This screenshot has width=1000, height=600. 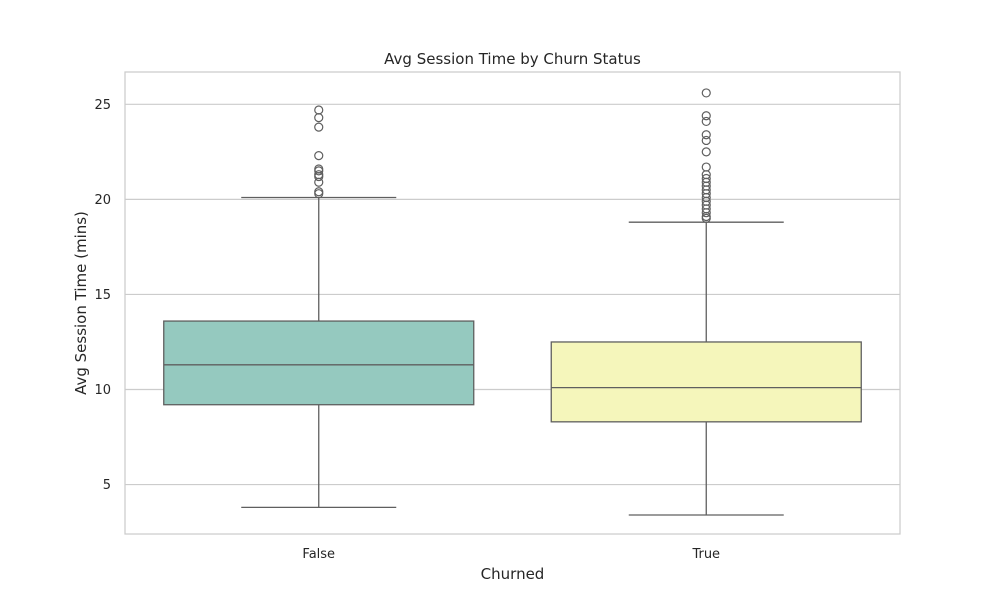 What do you see at coordinates (81, 303) in the screenshot?
I see `y-axis-label: Avg Session Time (mins)` at bounding box center [81, 303].